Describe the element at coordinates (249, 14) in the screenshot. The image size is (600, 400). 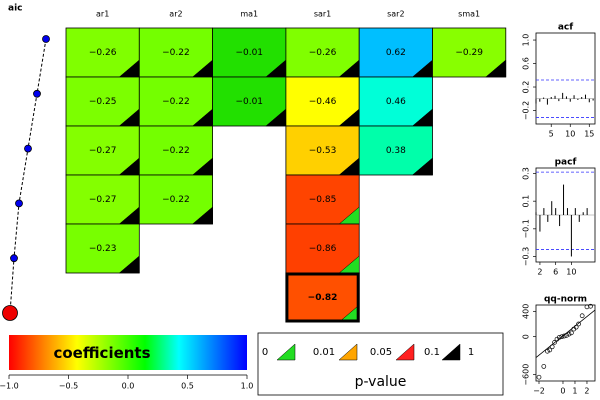
I see `column-label: ma1` at that location.